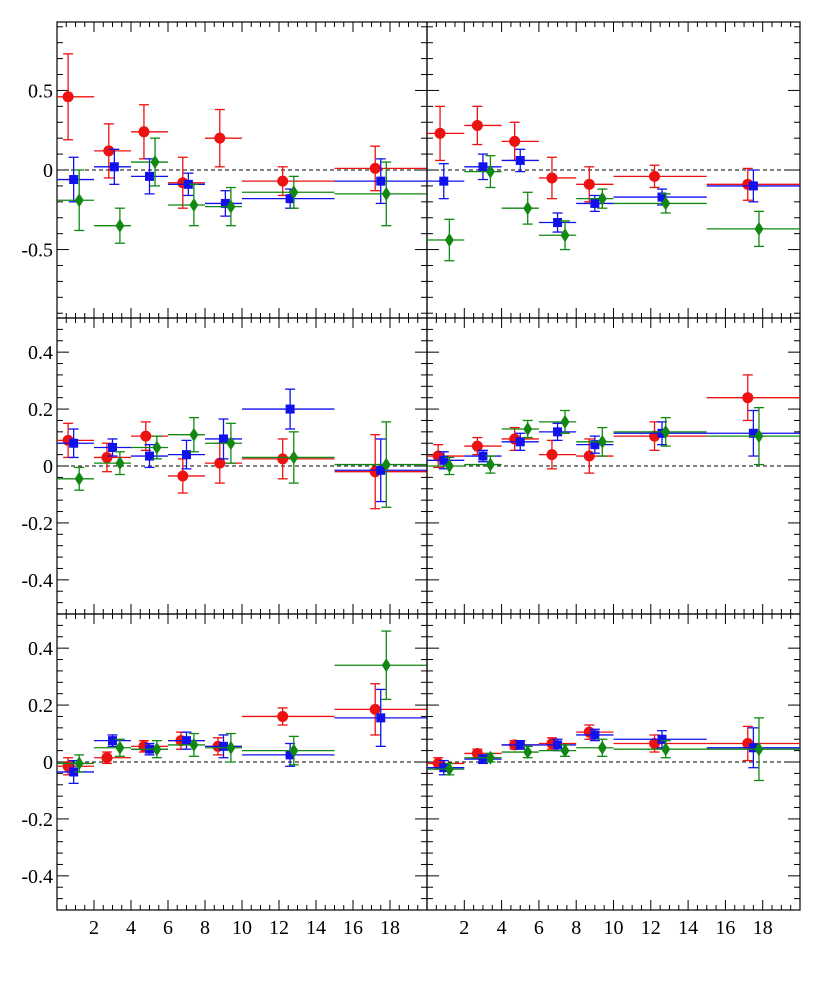  Describe the element at coordinates (37, 524) in the screenshot. I see `y-tick-label: -0.2` at that location.